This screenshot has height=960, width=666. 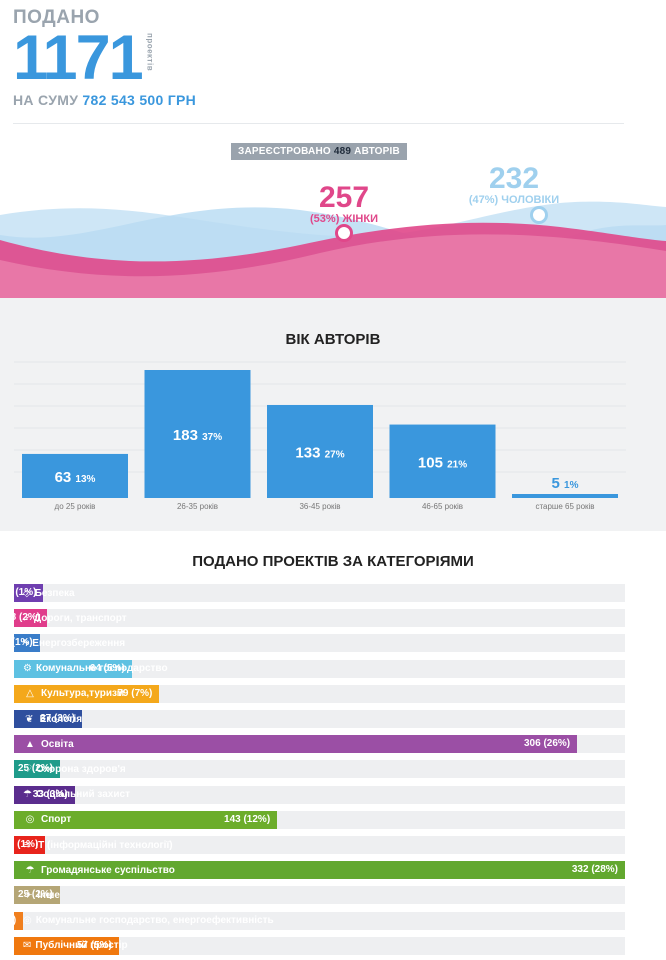 What do you see at coordinates (19, 592) in the screenshot?
I see `category-value: 16 (1%)` at bounding box center [19, 592].